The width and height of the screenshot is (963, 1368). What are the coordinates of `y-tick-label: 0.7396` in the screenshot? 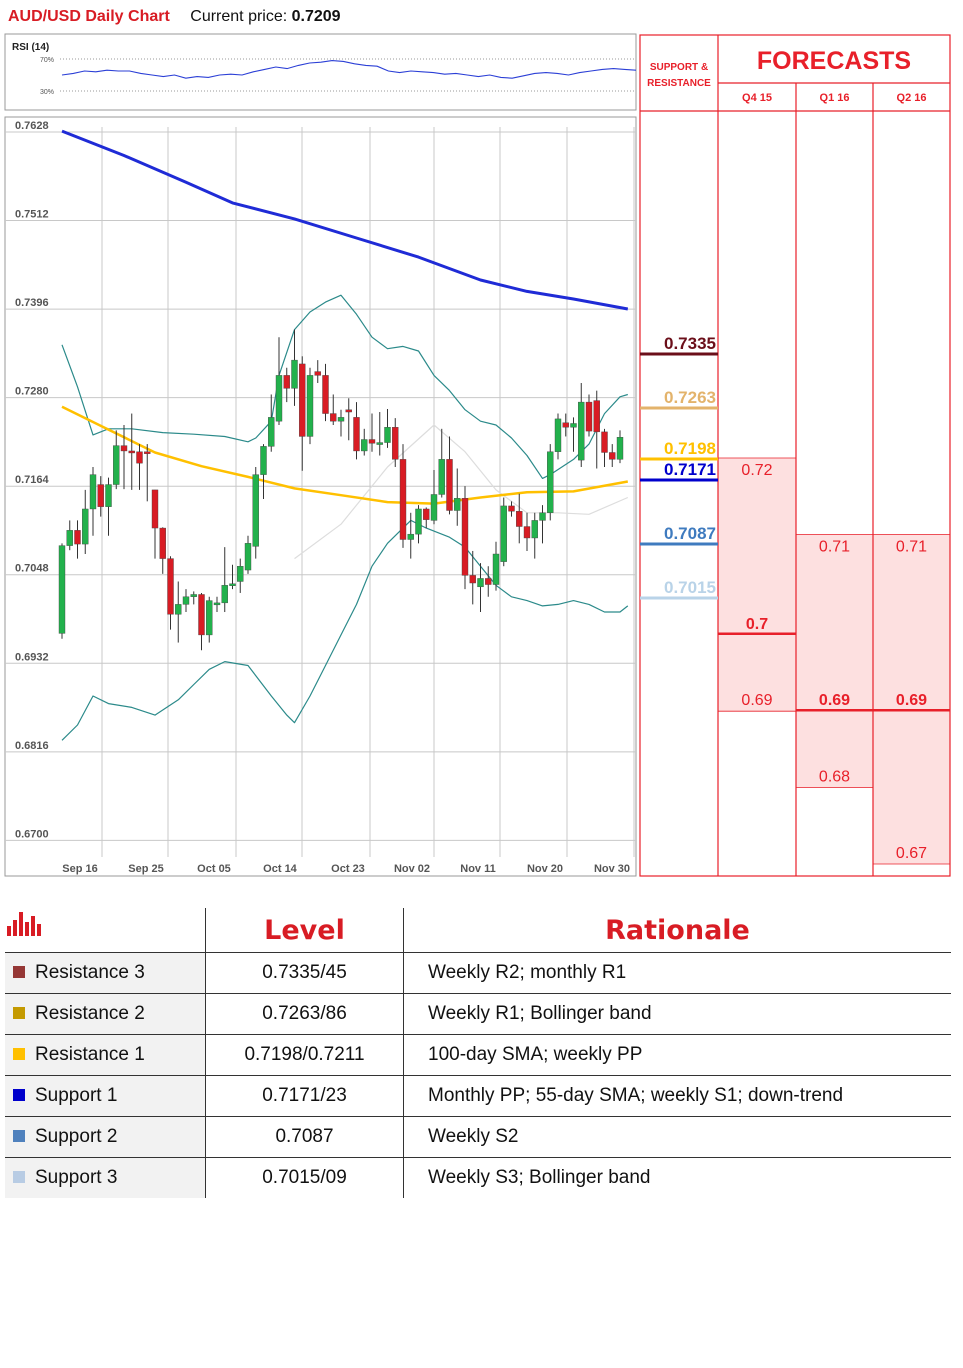 It's located at (32, 303).